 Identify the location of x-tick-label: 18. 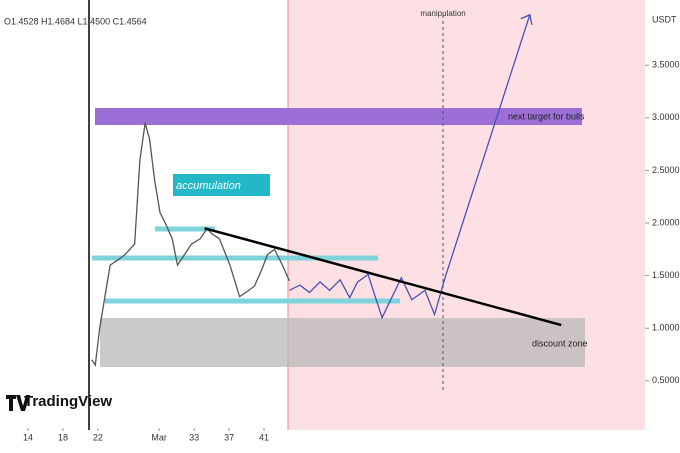
(63, 437).